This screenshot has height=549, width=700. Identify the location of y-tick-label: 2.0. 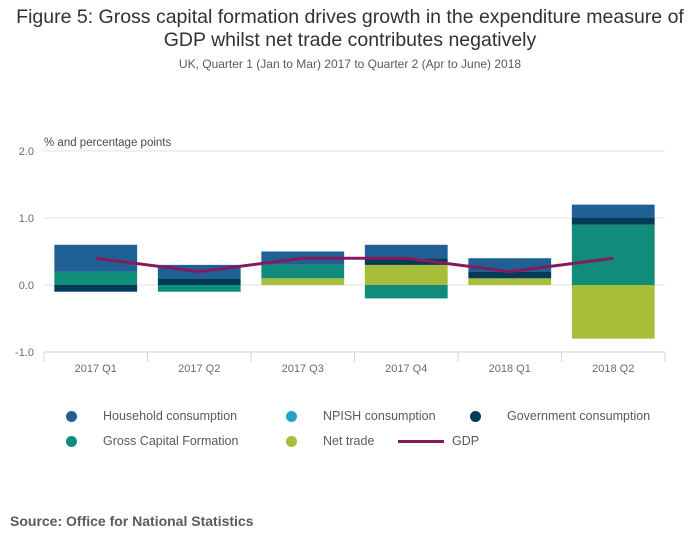
(26, 152).